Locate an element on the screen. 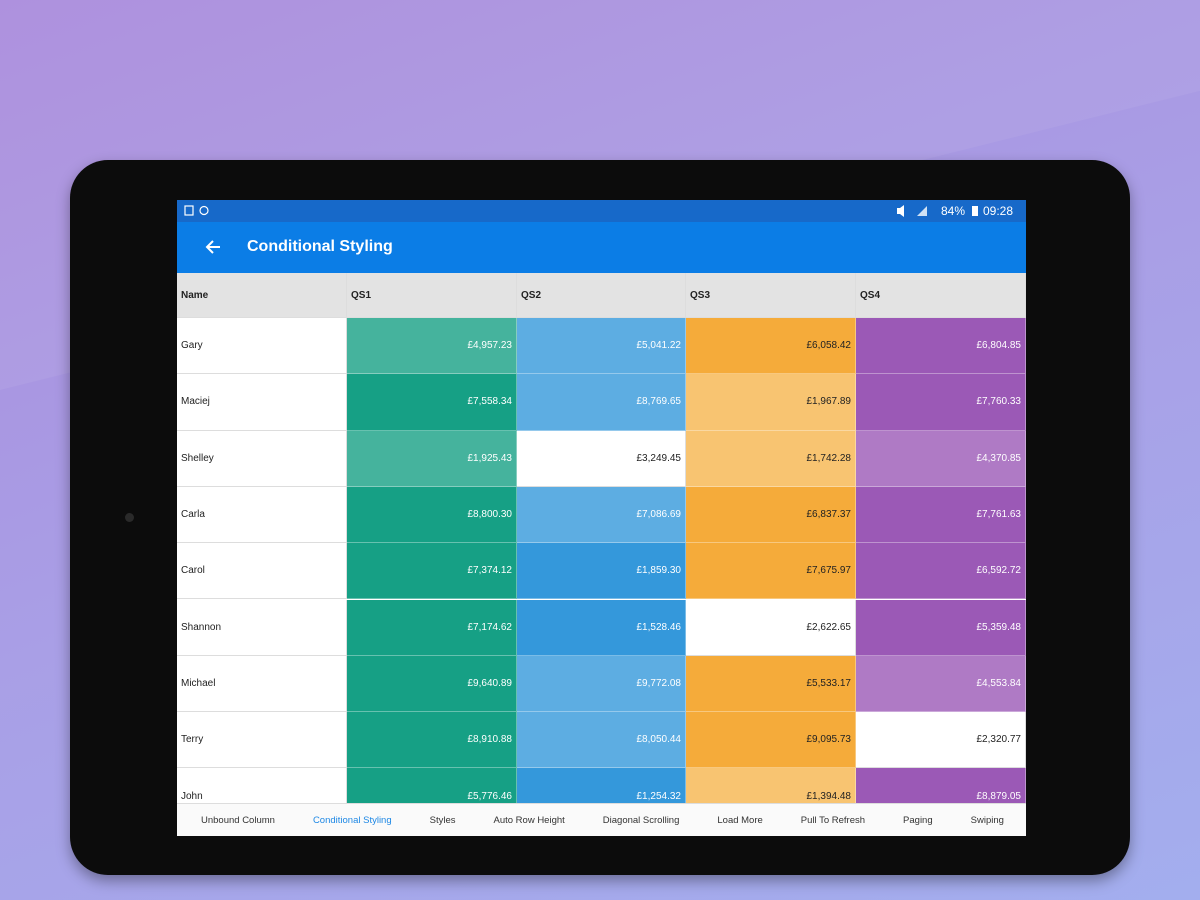 The image size is (1200, 900). value-cell: £6,058.42 is located at coordinates (771, 346).